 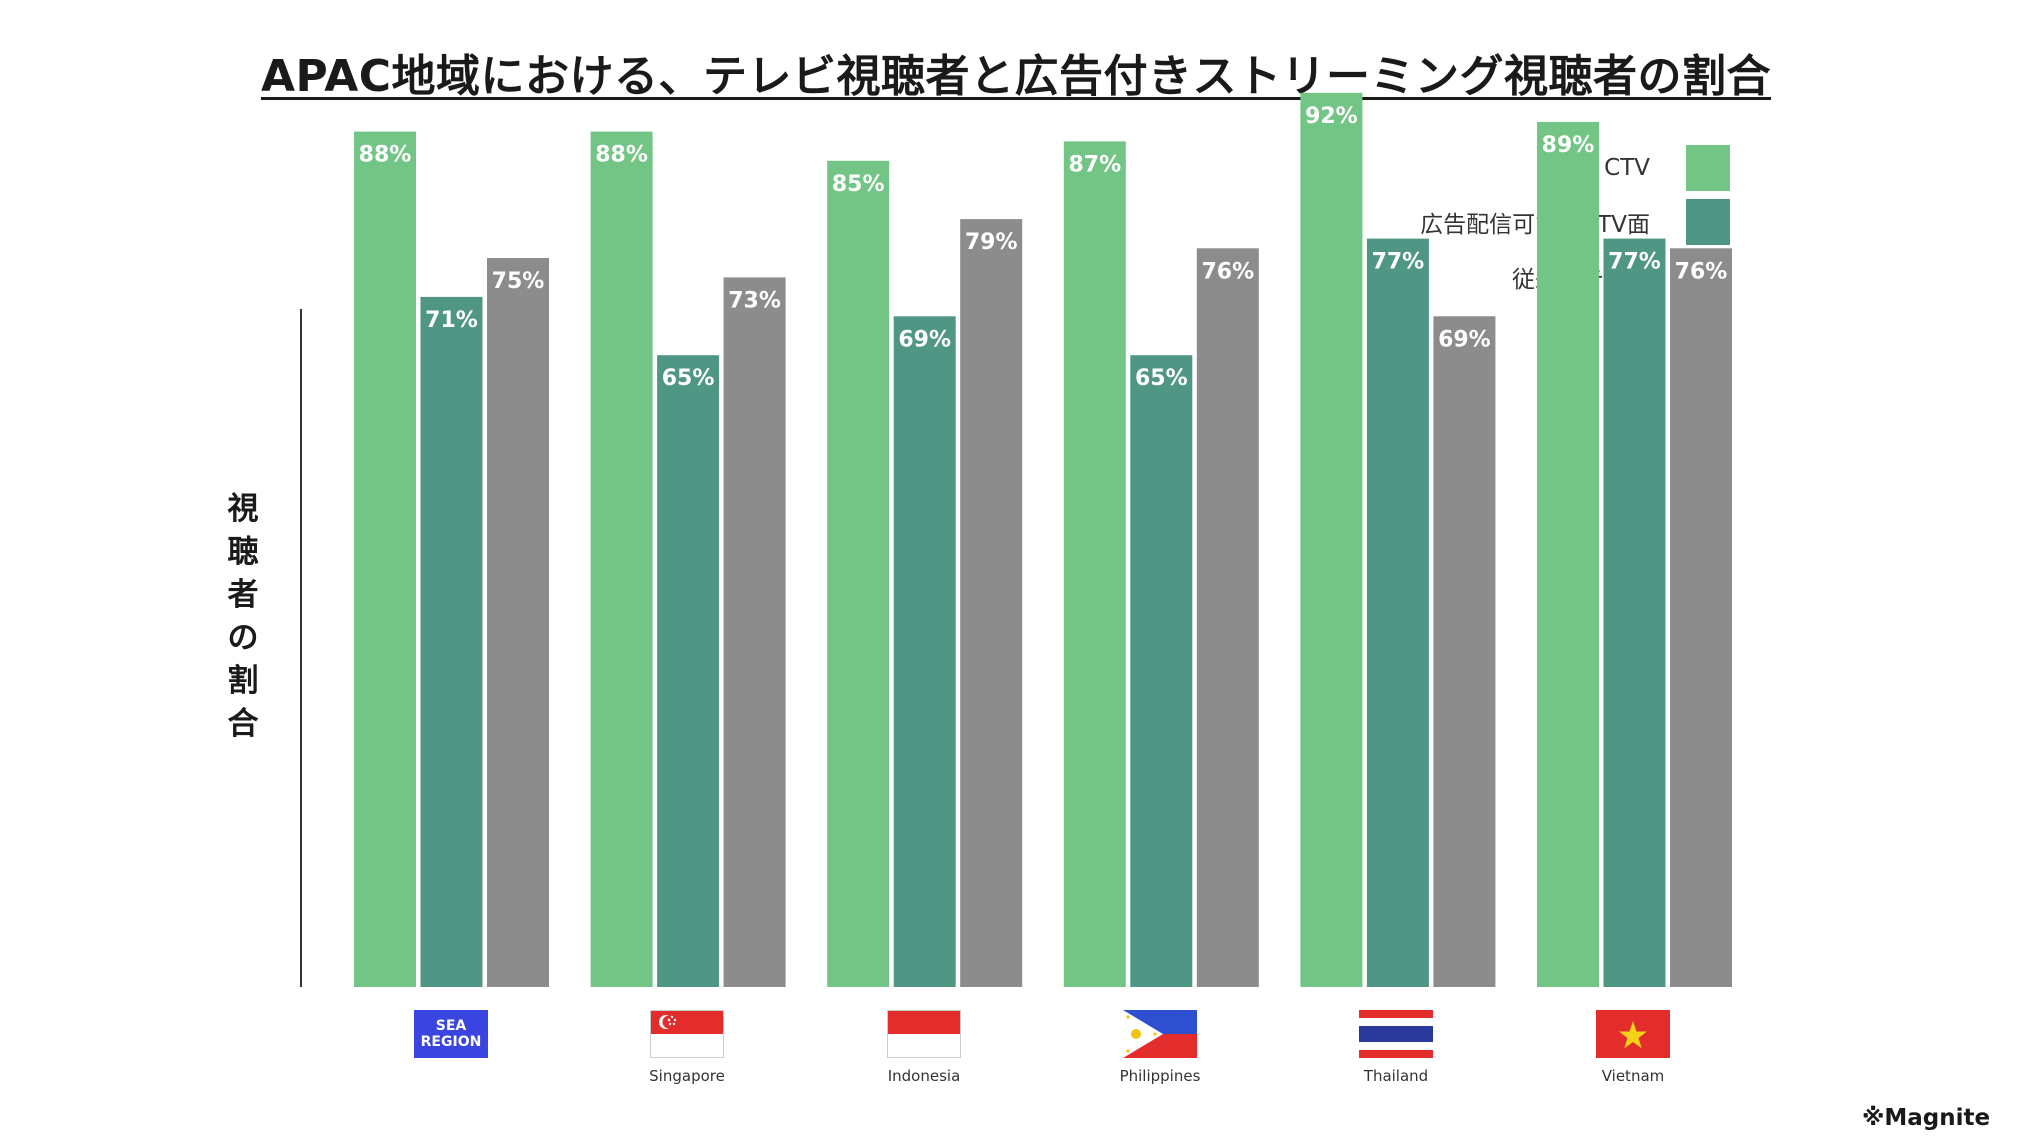 What do you see at coordinates (1634, 262) in the screenshot?
I see `data-label-ad-ctv-5: 77%` at bounding box center [1634, 262].